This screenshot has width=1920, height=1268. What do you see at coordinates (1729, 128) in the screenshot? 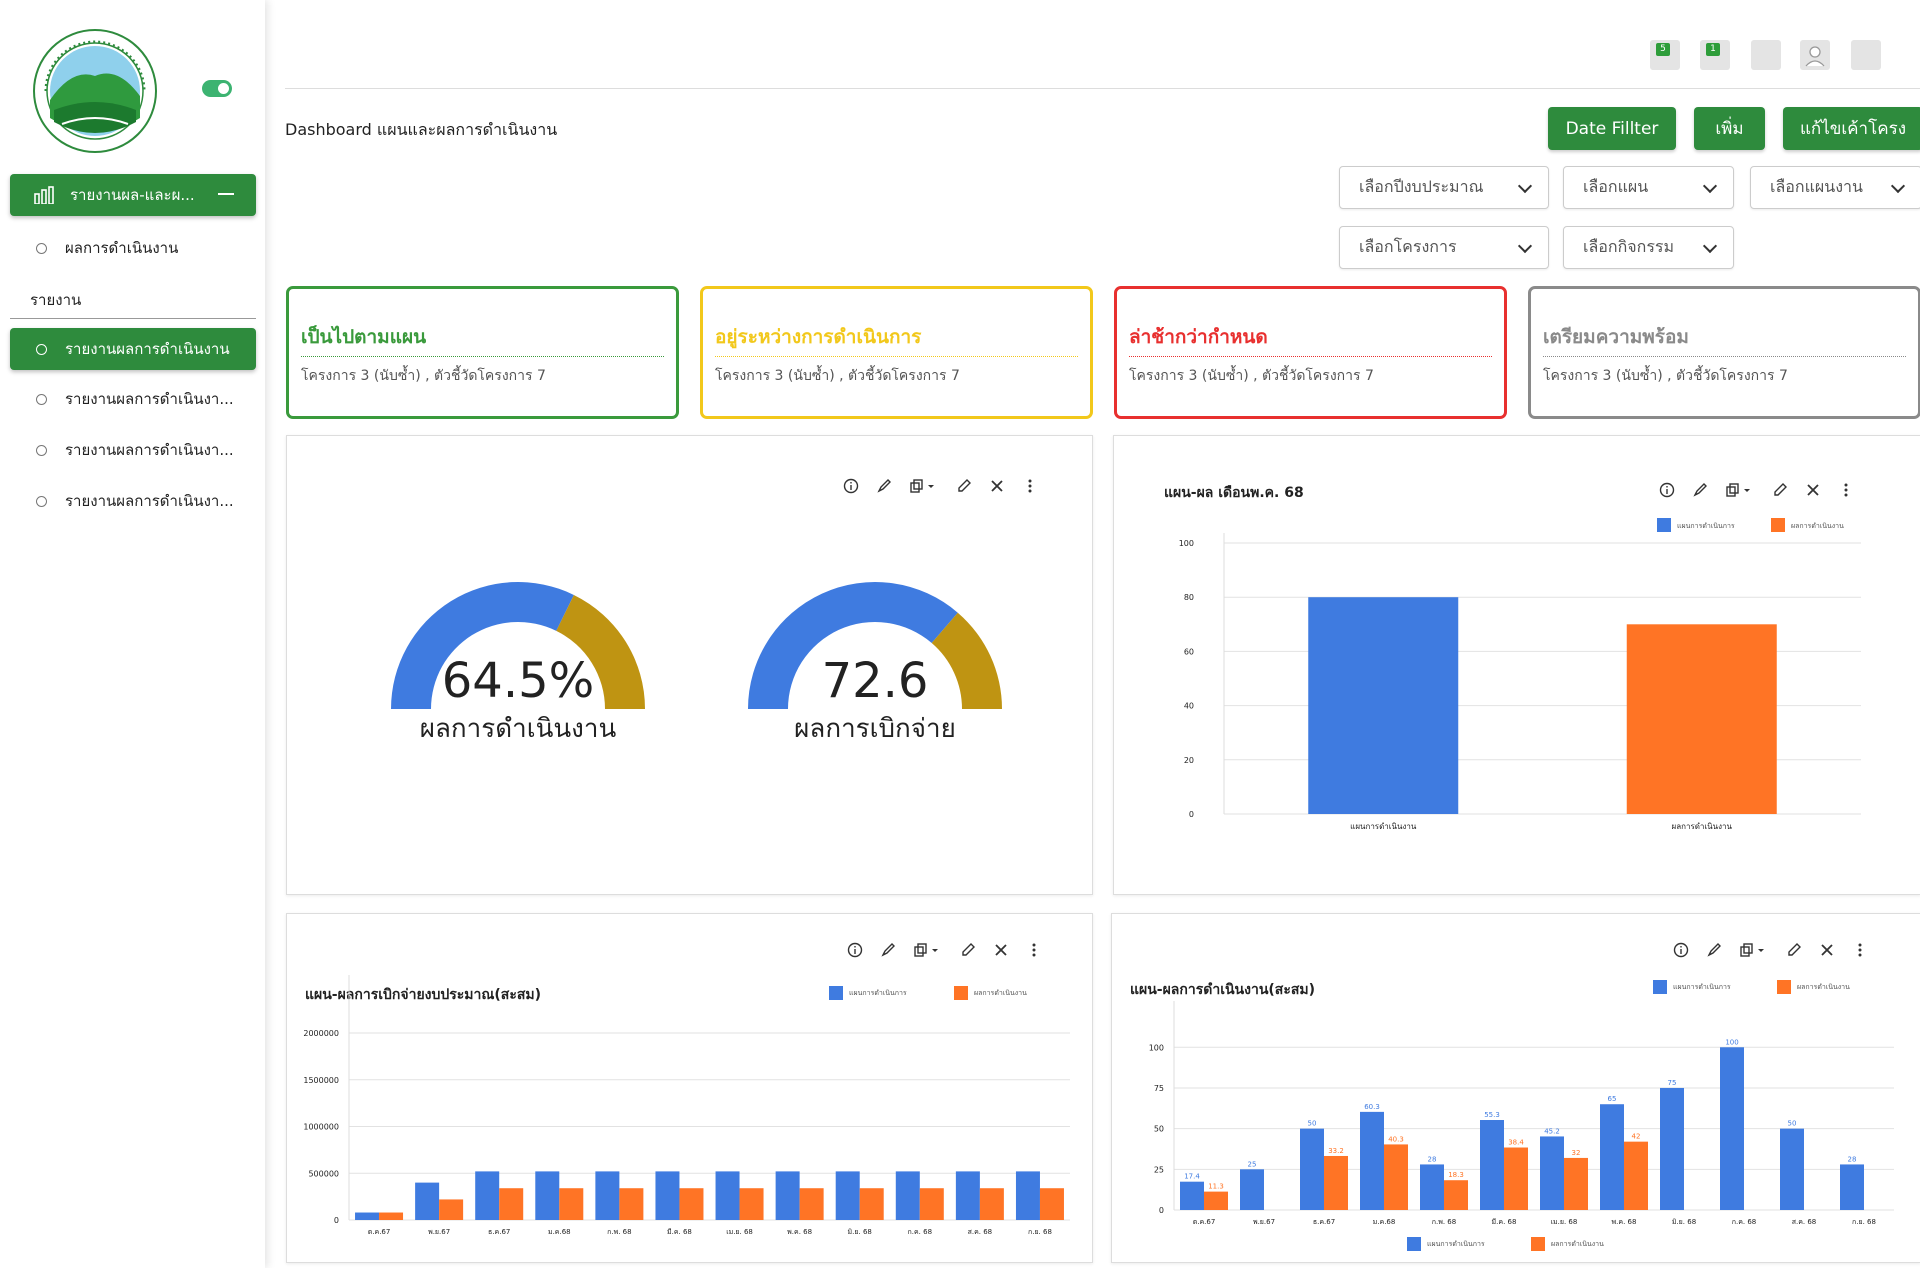
I see `add-button: เพิ่ม` at bounding box center [1729, 128].